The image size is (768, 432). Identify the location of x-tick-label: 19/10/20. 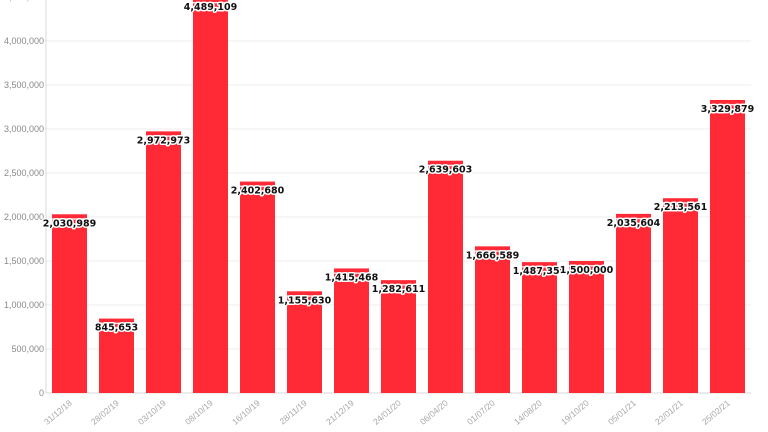
(575, 412).